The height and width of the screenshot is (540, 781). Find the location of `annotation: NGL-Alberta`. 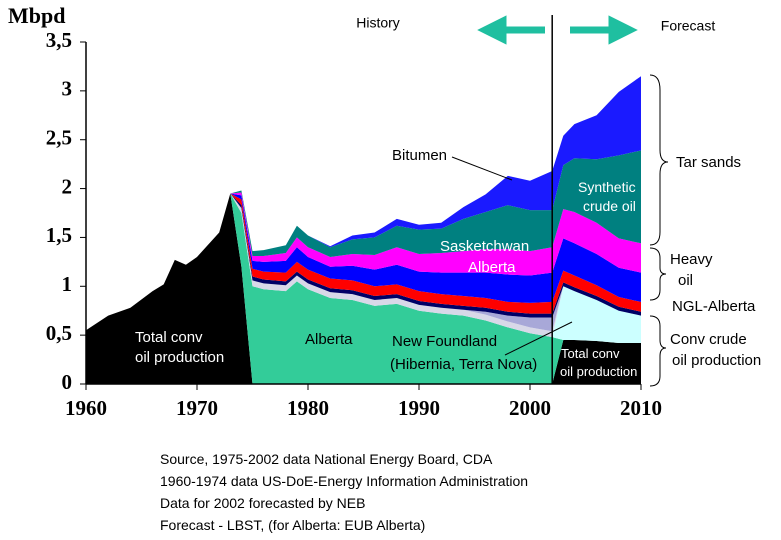

annotation: NGL-Alberta is located at coordinates (714, 306).